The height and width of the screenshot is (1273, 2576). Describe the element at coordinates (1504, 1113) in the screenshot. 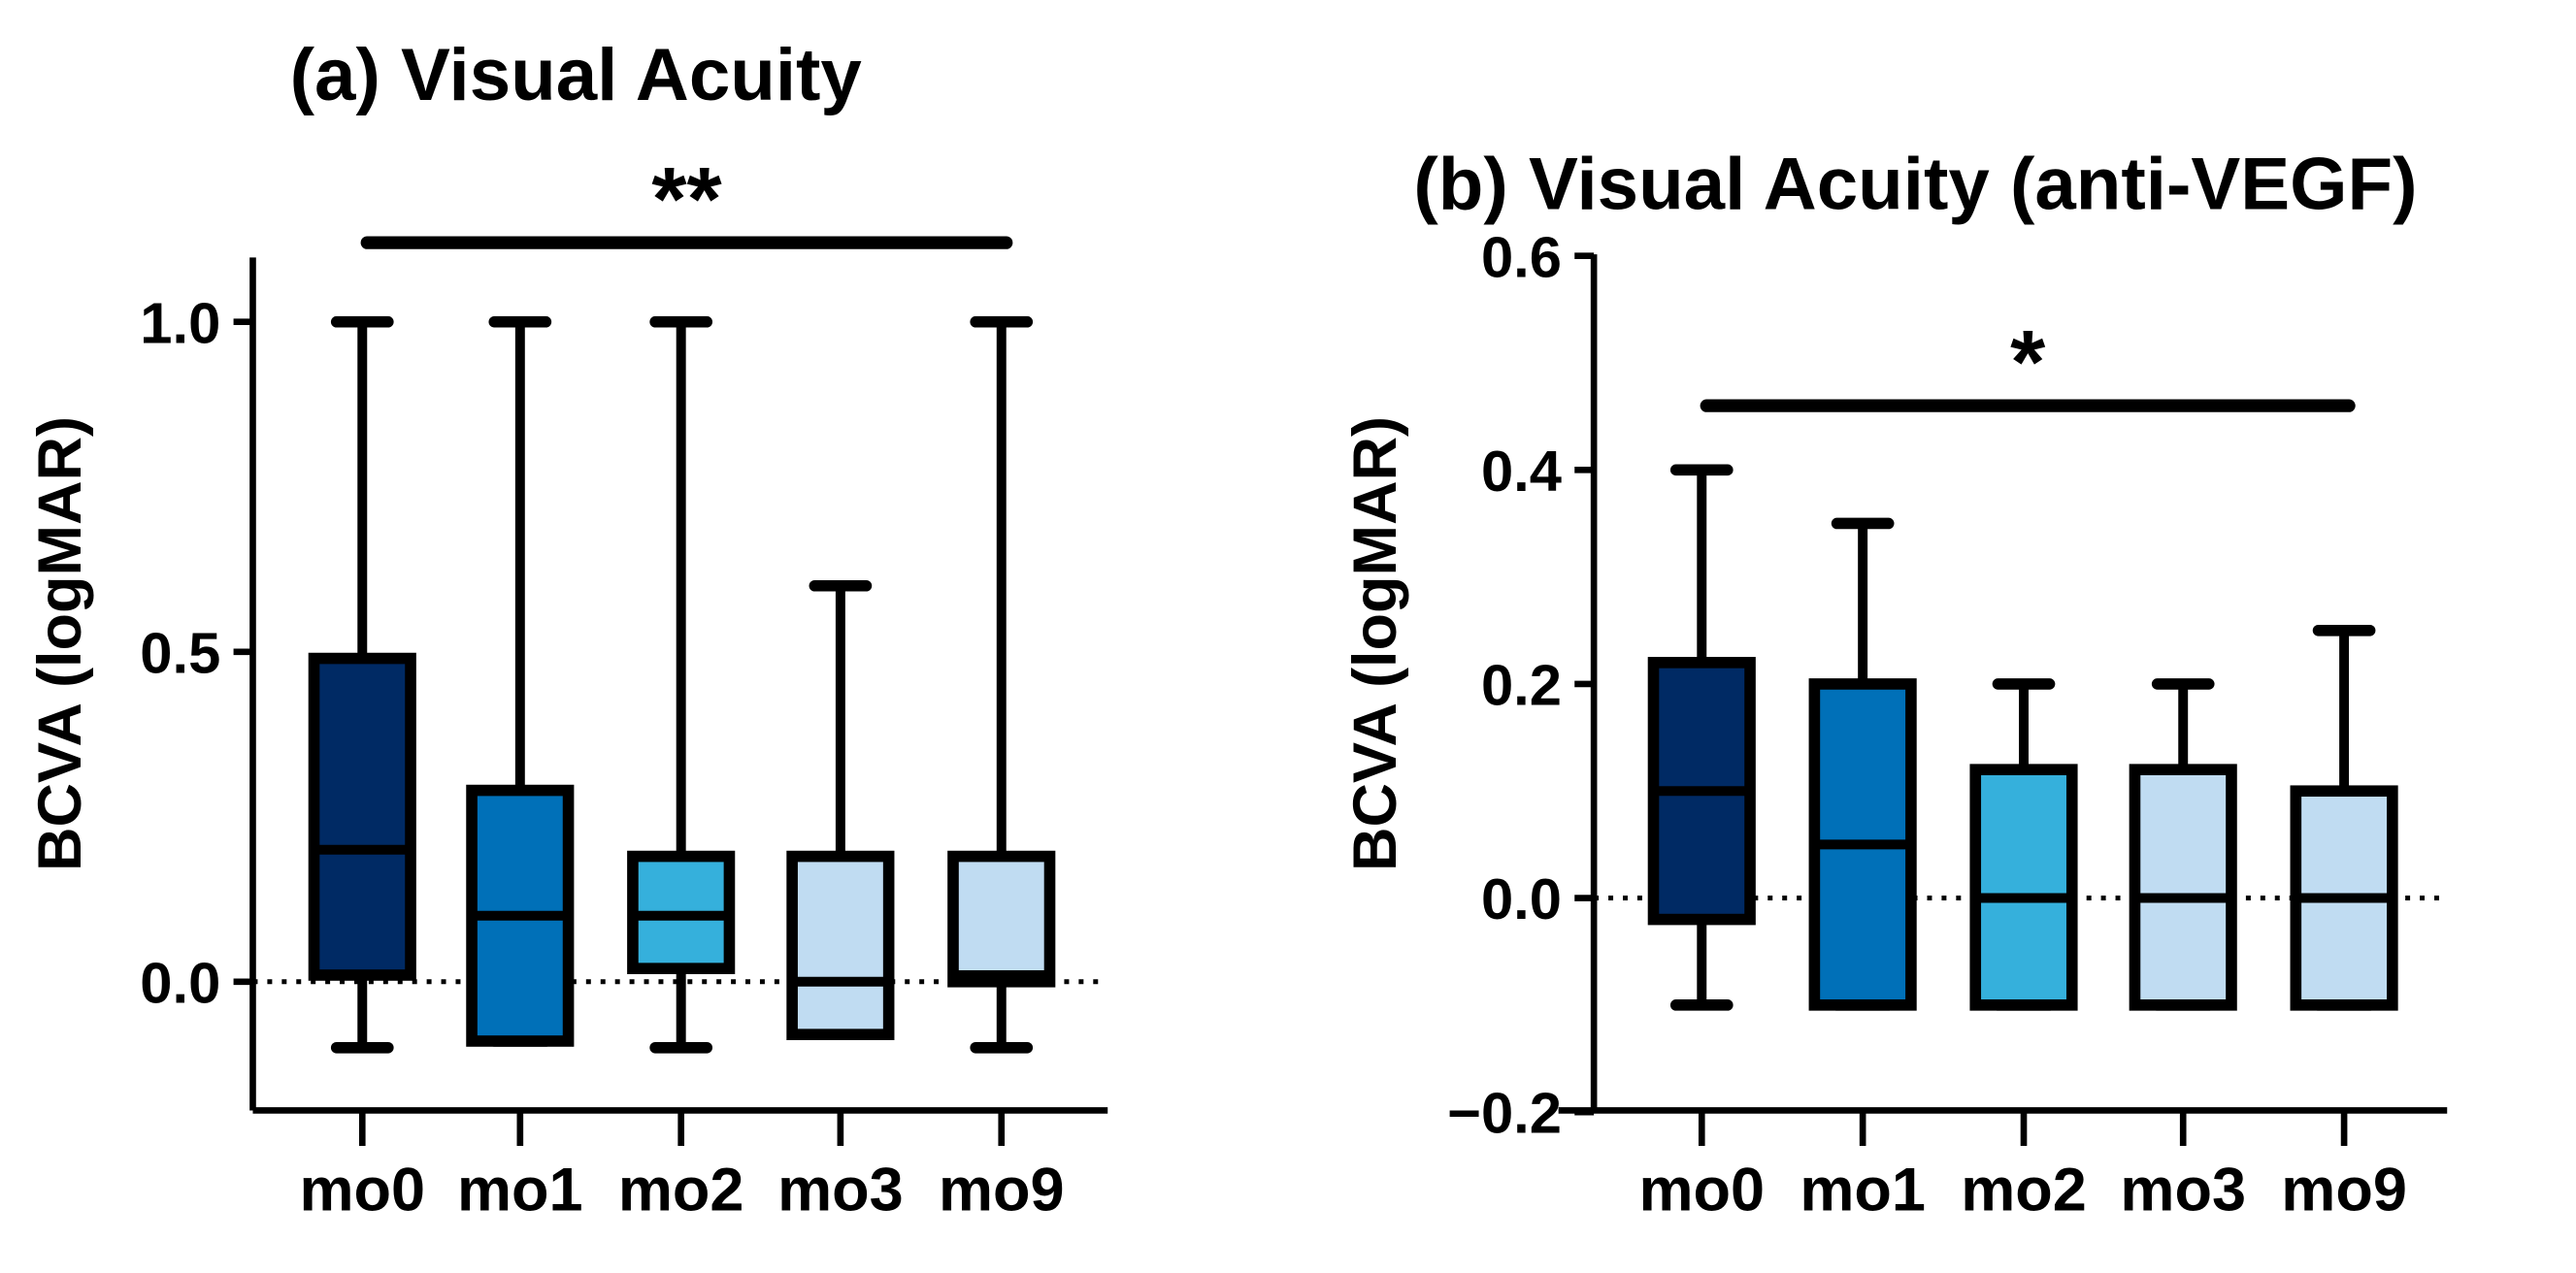

I see `y-tick-label: −0.2` at that location.